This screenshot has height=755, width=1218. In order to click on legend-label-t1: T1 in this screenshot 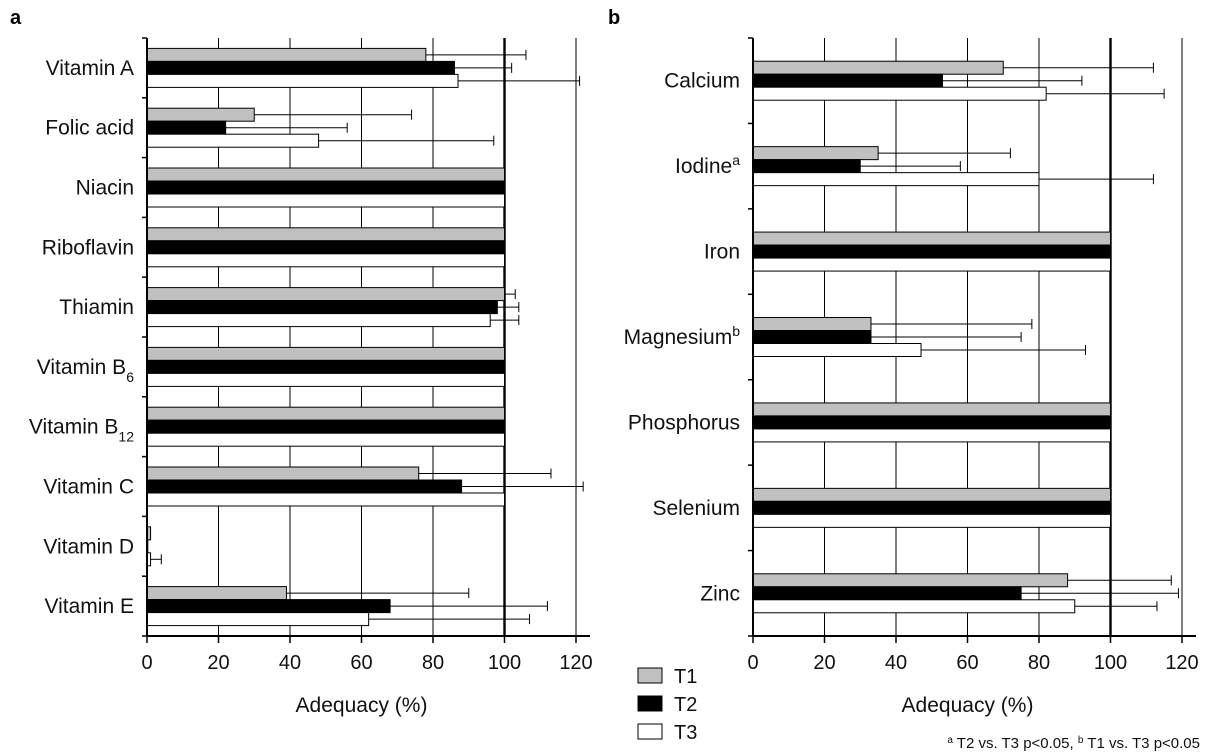, I will do `click(685, 677)`.